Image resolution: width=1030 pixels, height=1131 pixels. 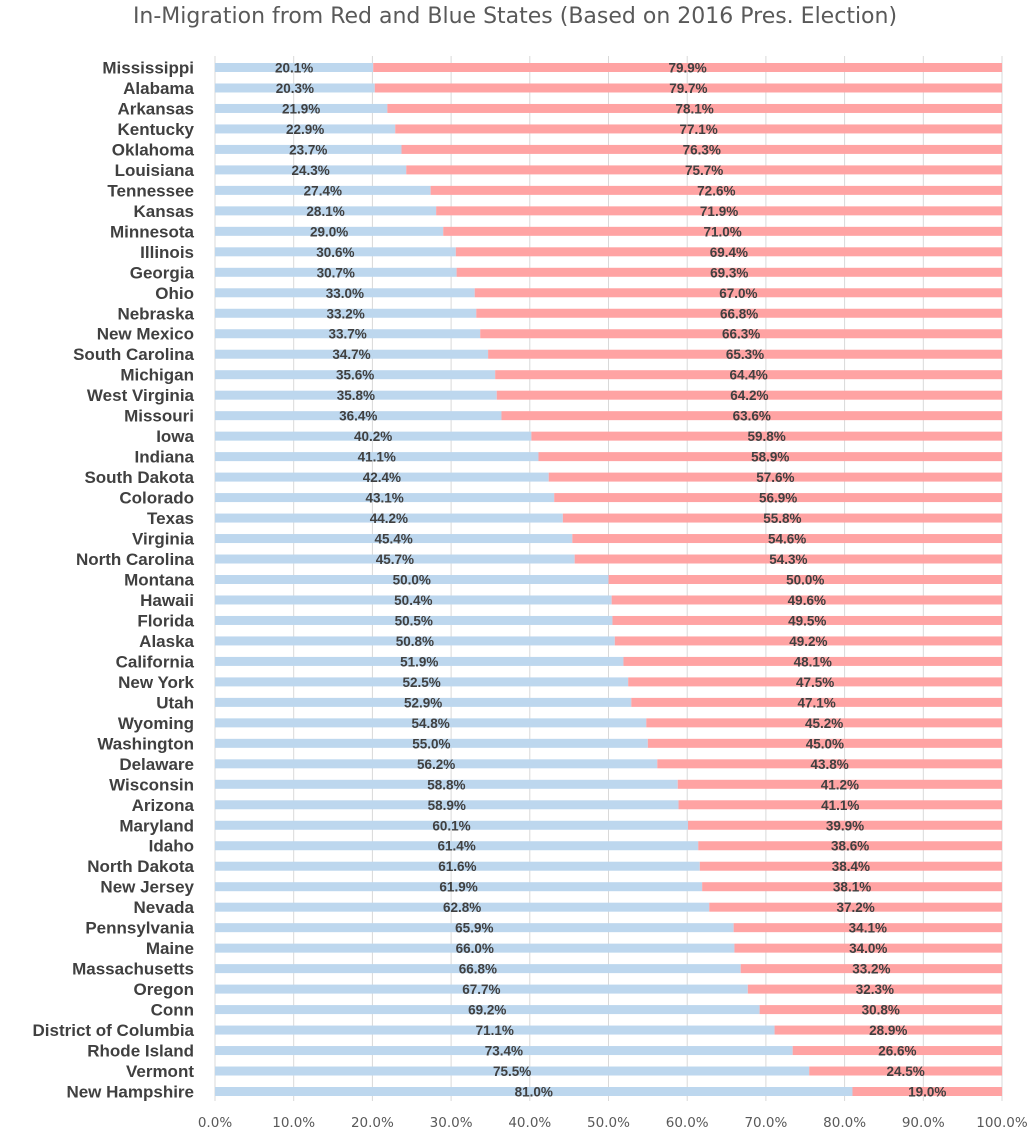 I want to click on data-label-blue: 45.7%, so click(x=395, y=559).